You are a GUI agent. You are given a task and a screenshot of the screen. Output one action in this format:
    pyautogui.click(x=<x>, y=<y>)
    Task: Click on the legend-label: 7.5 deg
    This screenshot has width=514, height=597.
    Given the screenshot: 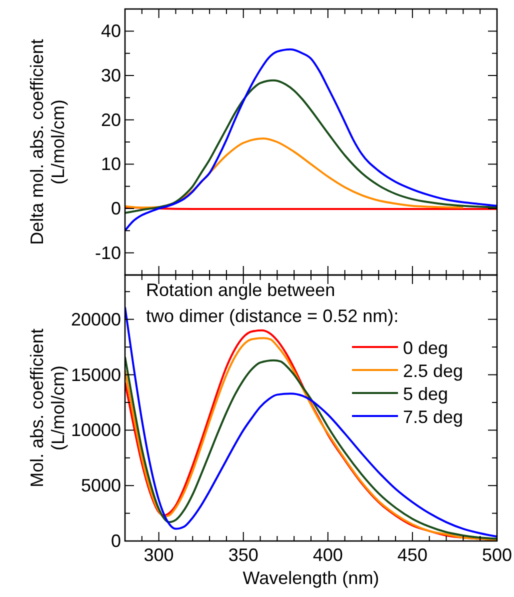 What is the action you would take?
    pyautogui.click(x=433, y=417)
    